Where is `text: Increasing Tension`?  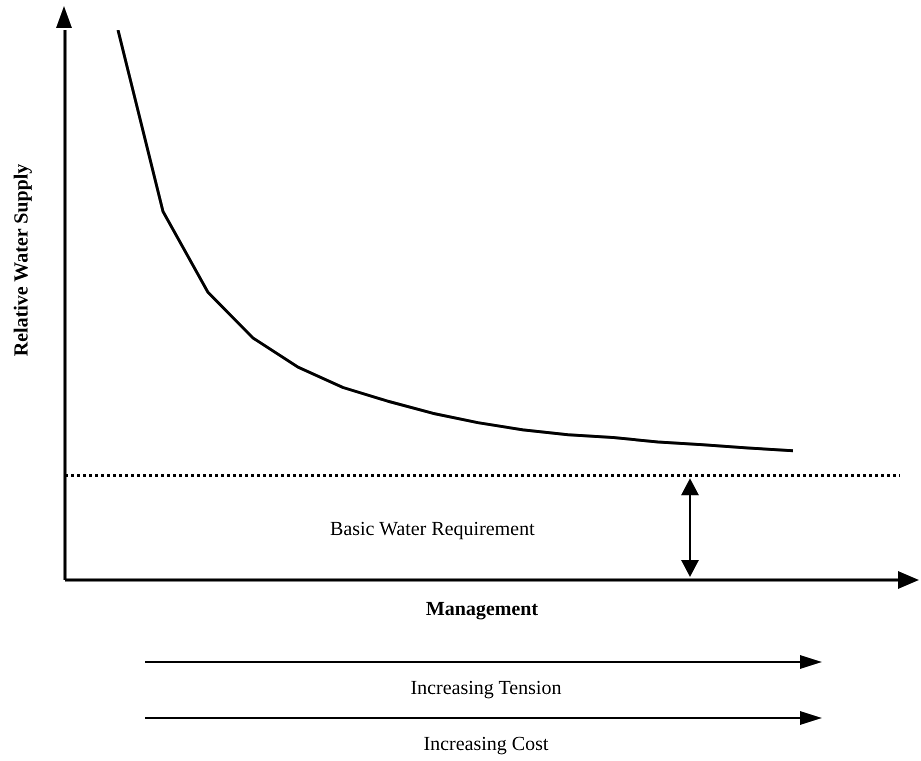
text: Increasing Tension is located at coordinates (486, 688).